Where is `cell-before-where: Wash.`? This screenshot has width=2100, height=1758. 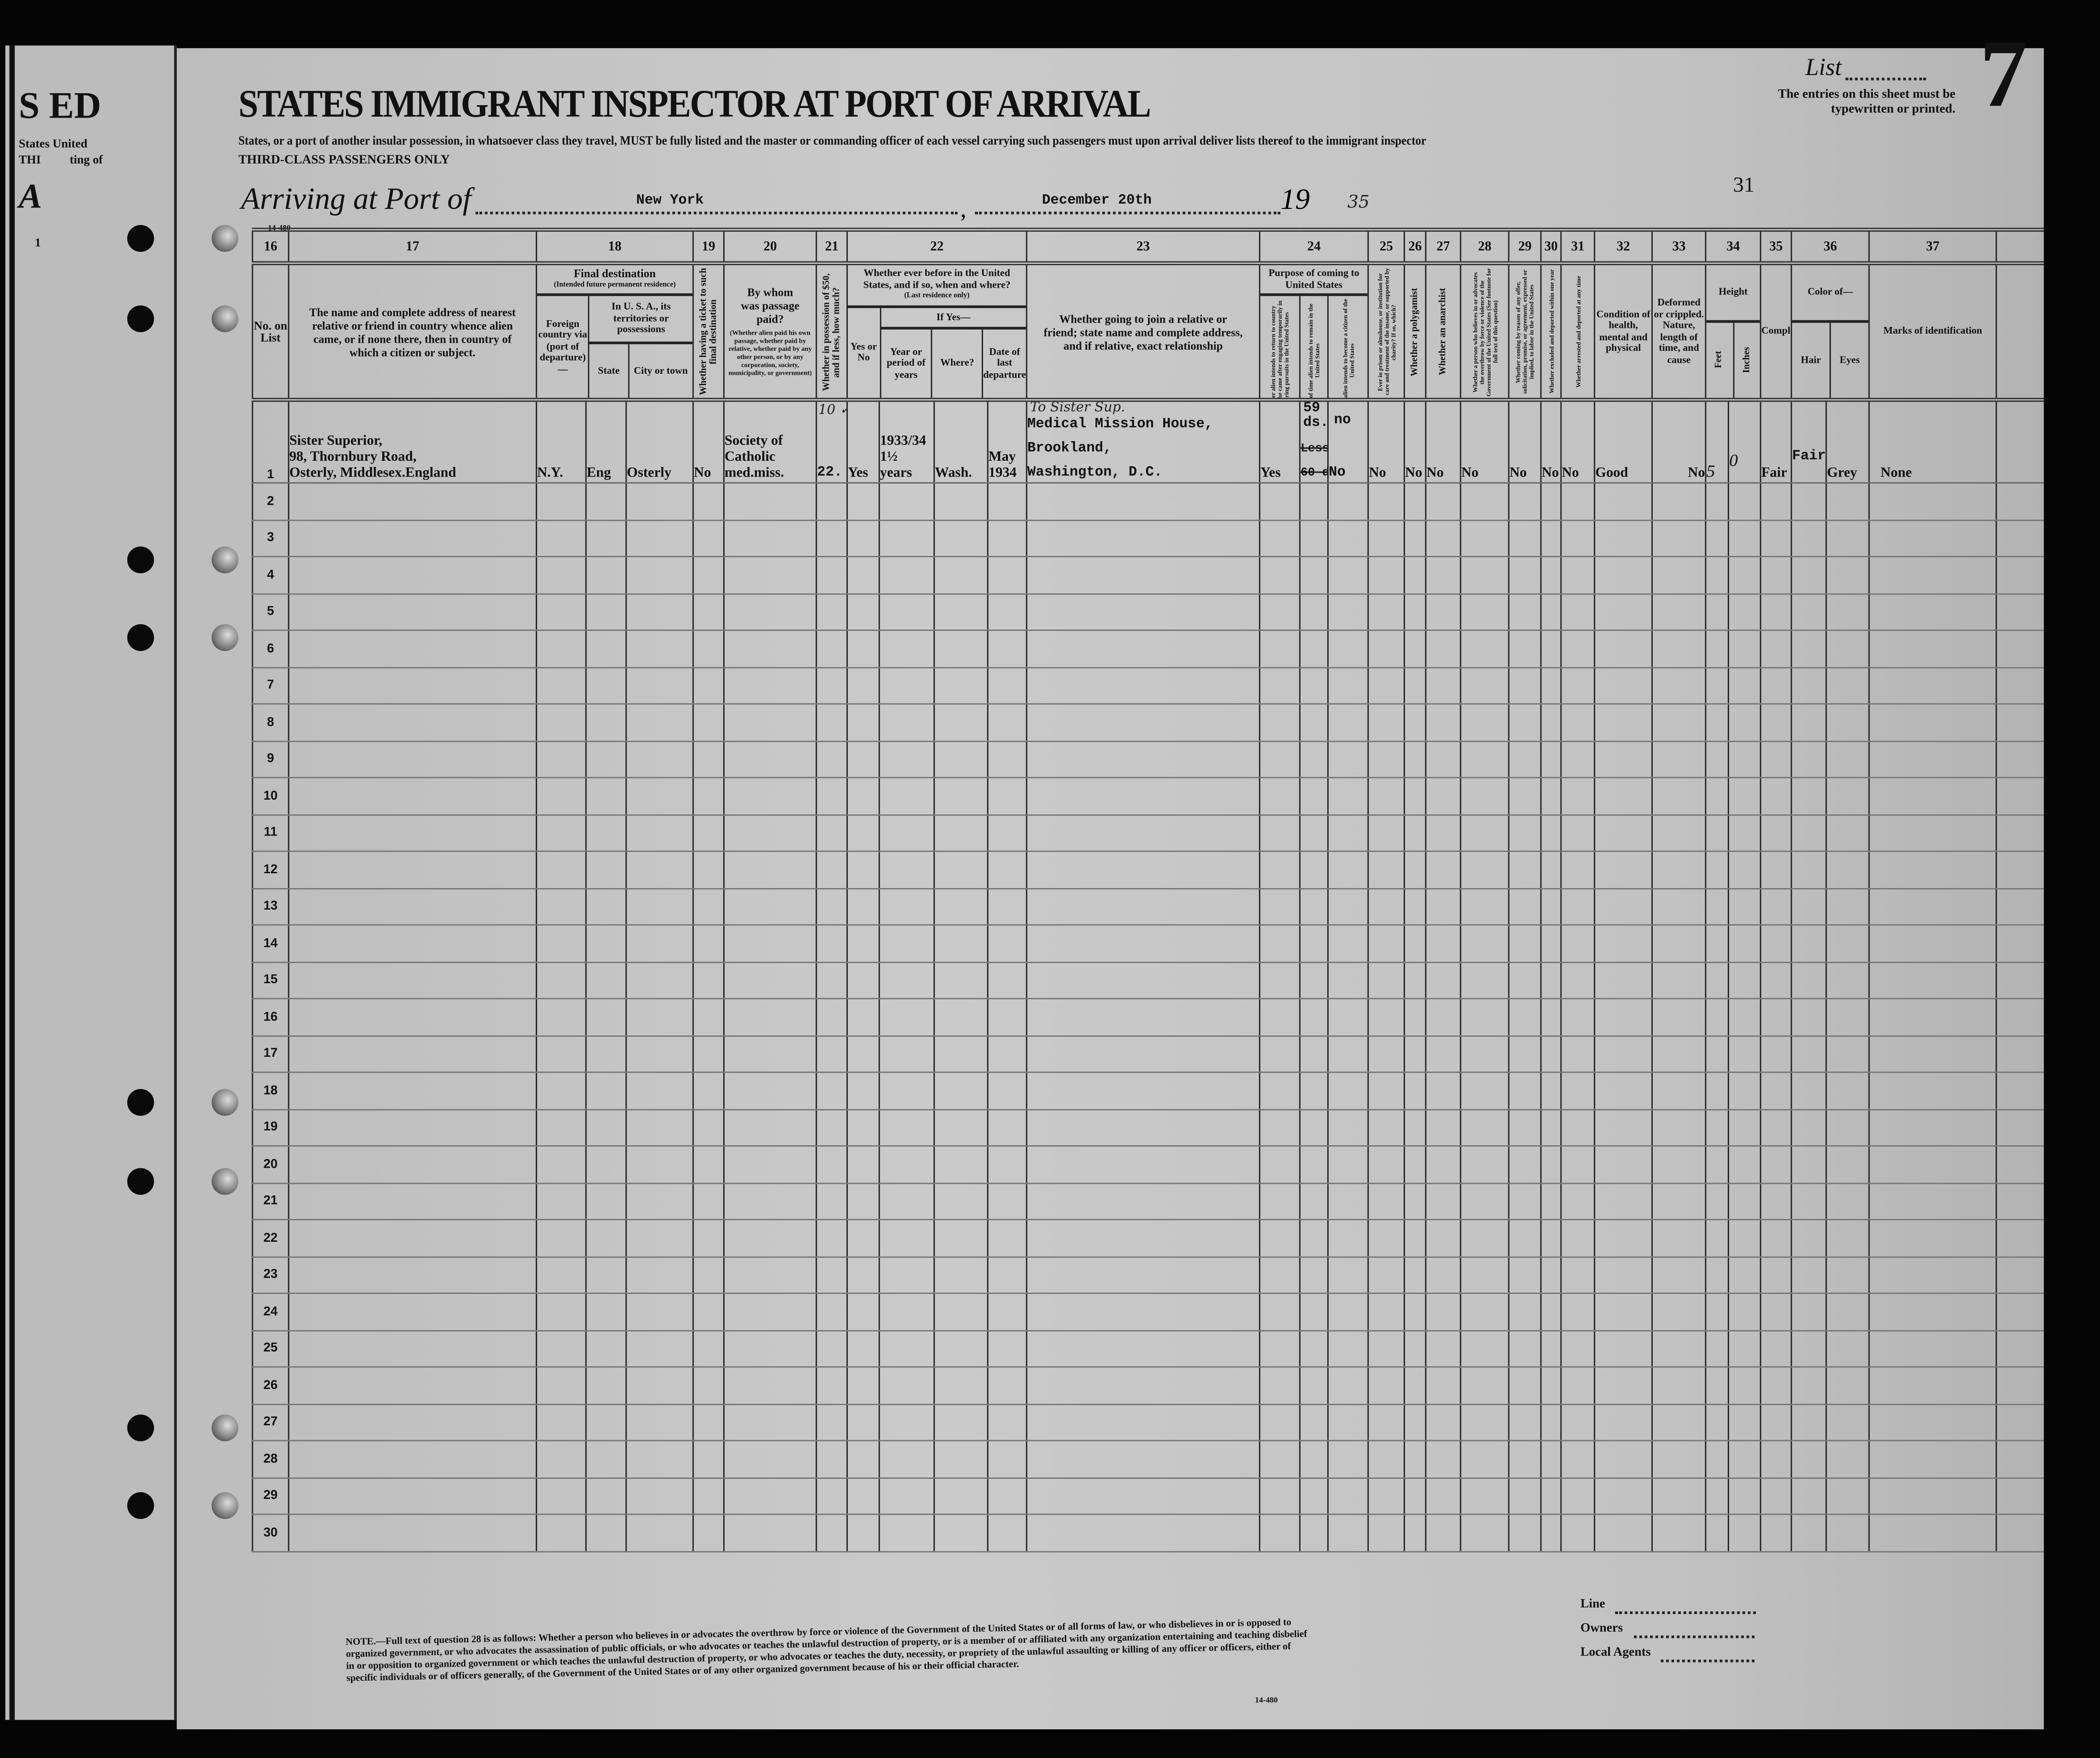 cell-before-where: Wash. is located at coordinates (960, 442).